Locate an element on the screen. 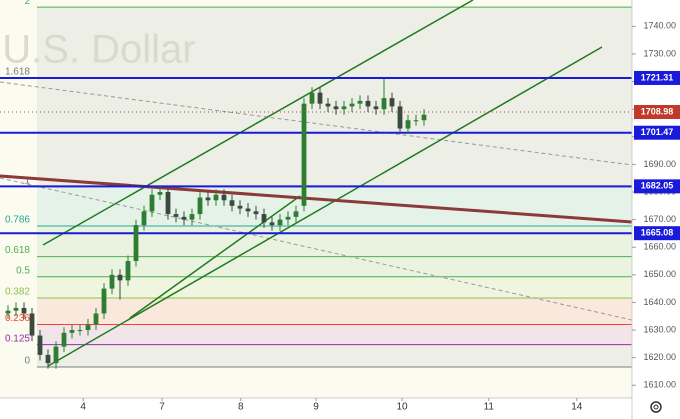 Image resolution: width=680 pixels, height=419 pixels. last-price-box is located at coordinates (657, 111).